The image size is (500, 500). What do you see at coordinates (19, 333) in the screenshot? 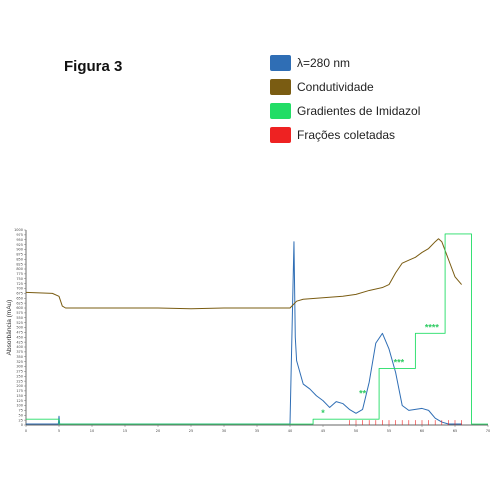
I see `y-tick-label: 475` at bounding box center [19, 333].